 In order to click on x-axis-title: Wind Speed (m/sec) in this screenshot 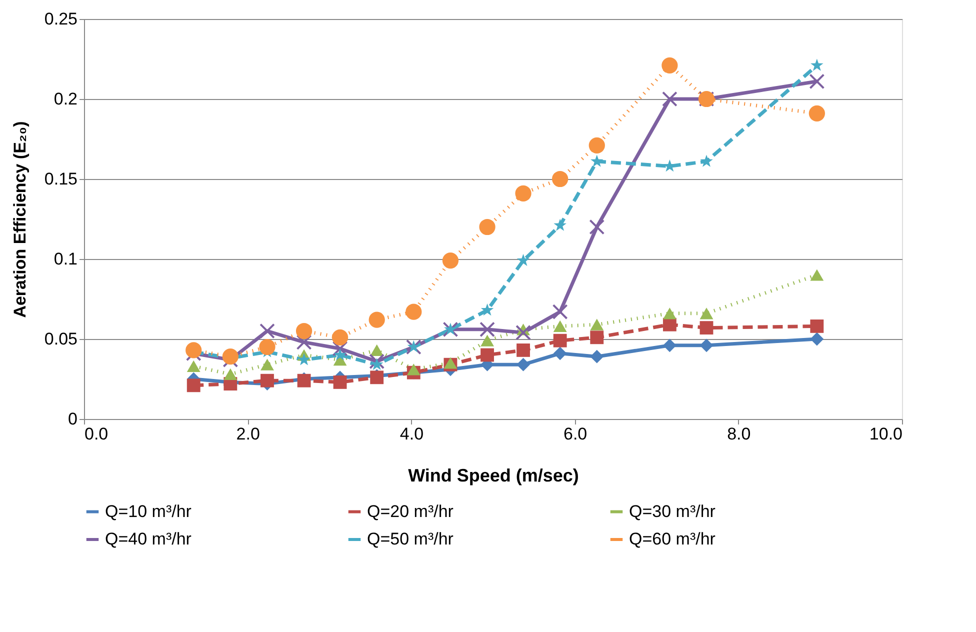, I will do `click(493, 476)`.